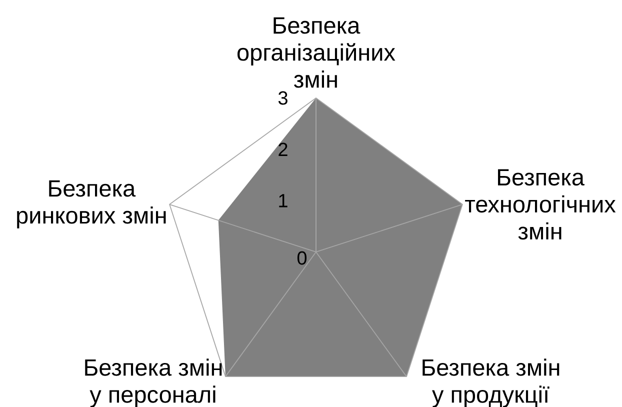 The image size is (622, 407). What do you see at coordinates (283, 201) in the screenshot?
I see `y-tick-label: 1` at bounding box center [283, 201].